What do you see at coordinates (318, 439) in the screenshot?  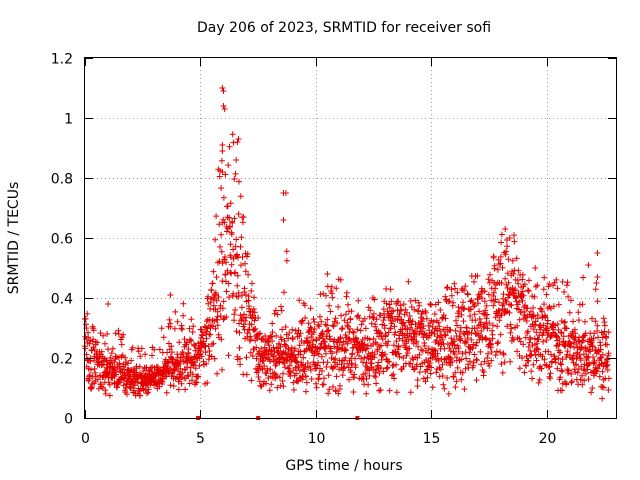 I see `x-axis-tick-labels: 0 5 10 15 20` at bounding box center [318, 439].